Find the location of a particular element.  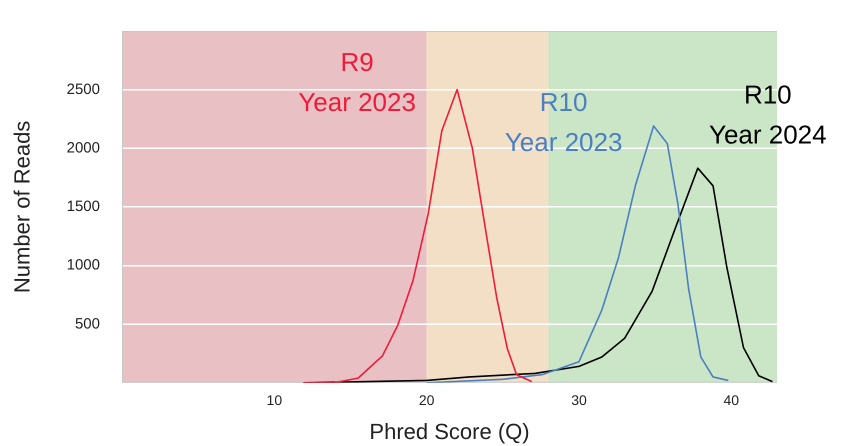

y-tick-label: 2500 is located at coordinates (83, 89).